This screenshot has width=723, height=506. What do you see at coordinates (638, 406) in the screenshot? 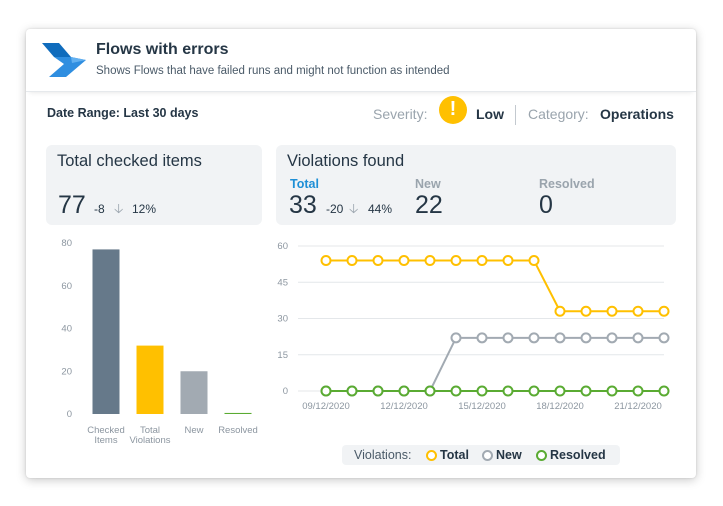
I see `line-x-tick-label: 21/12/2020` at bounding box center [638, 406].